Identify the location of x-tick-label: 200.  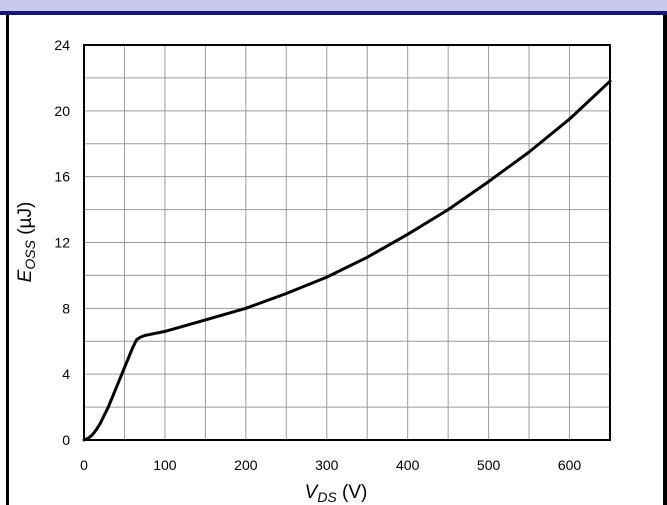
(246, 465).